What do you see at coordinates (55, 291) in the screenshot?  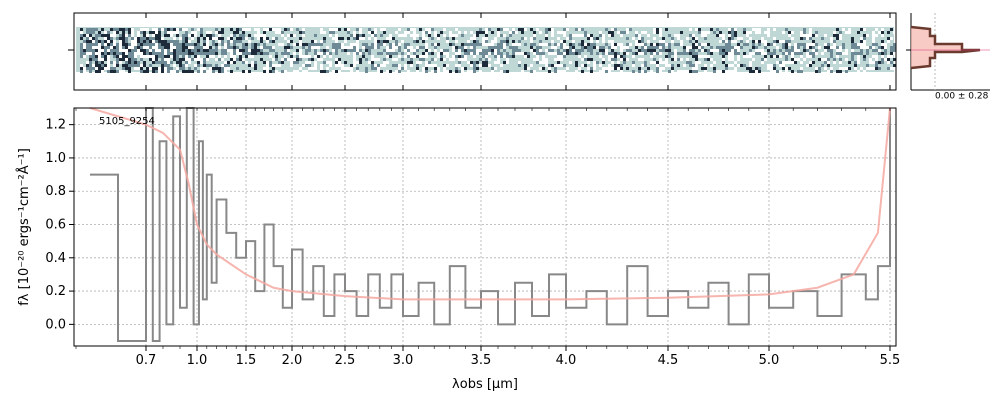 I see `y-tick-label: 0.2` at bounding box center [55, 291].